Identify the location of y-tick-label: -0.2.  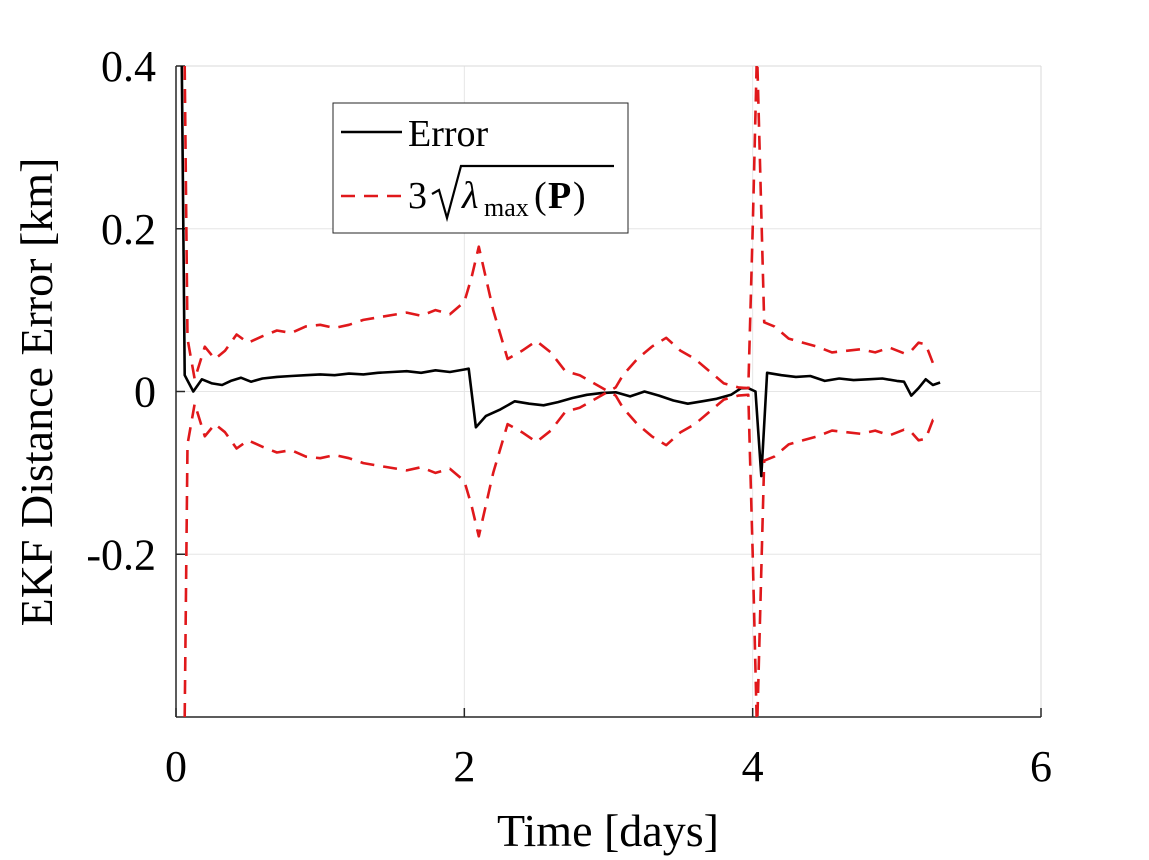
(121, 554).